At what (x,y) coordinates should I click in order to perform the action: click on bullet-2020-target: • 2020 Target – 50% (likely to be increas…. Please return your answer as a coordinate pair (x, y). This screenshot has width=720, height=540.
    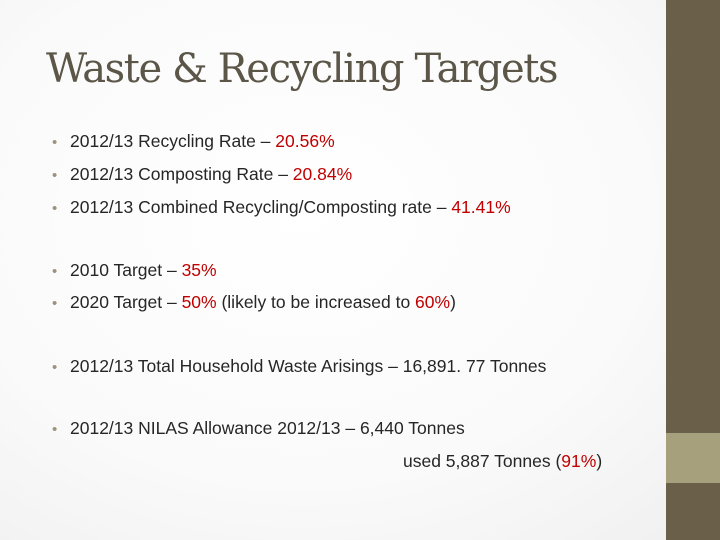
    Looking at the image, I should click on (254, 302).